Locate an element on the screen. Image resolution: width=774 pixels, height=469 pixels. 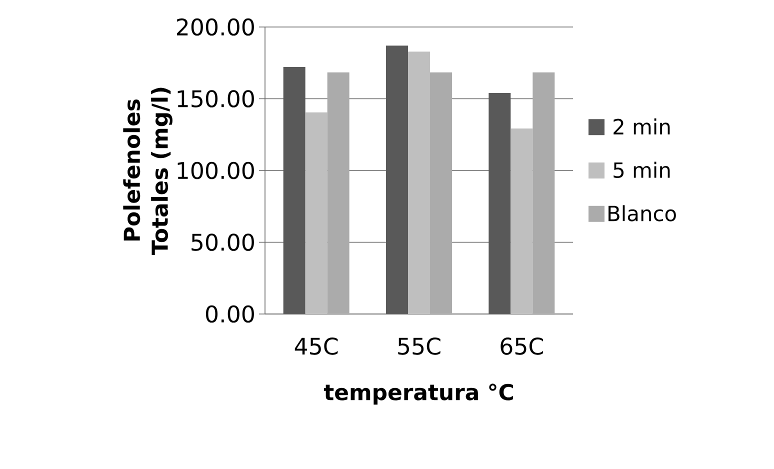
x-tick-label: 65C is located at coordinates (521, 346).